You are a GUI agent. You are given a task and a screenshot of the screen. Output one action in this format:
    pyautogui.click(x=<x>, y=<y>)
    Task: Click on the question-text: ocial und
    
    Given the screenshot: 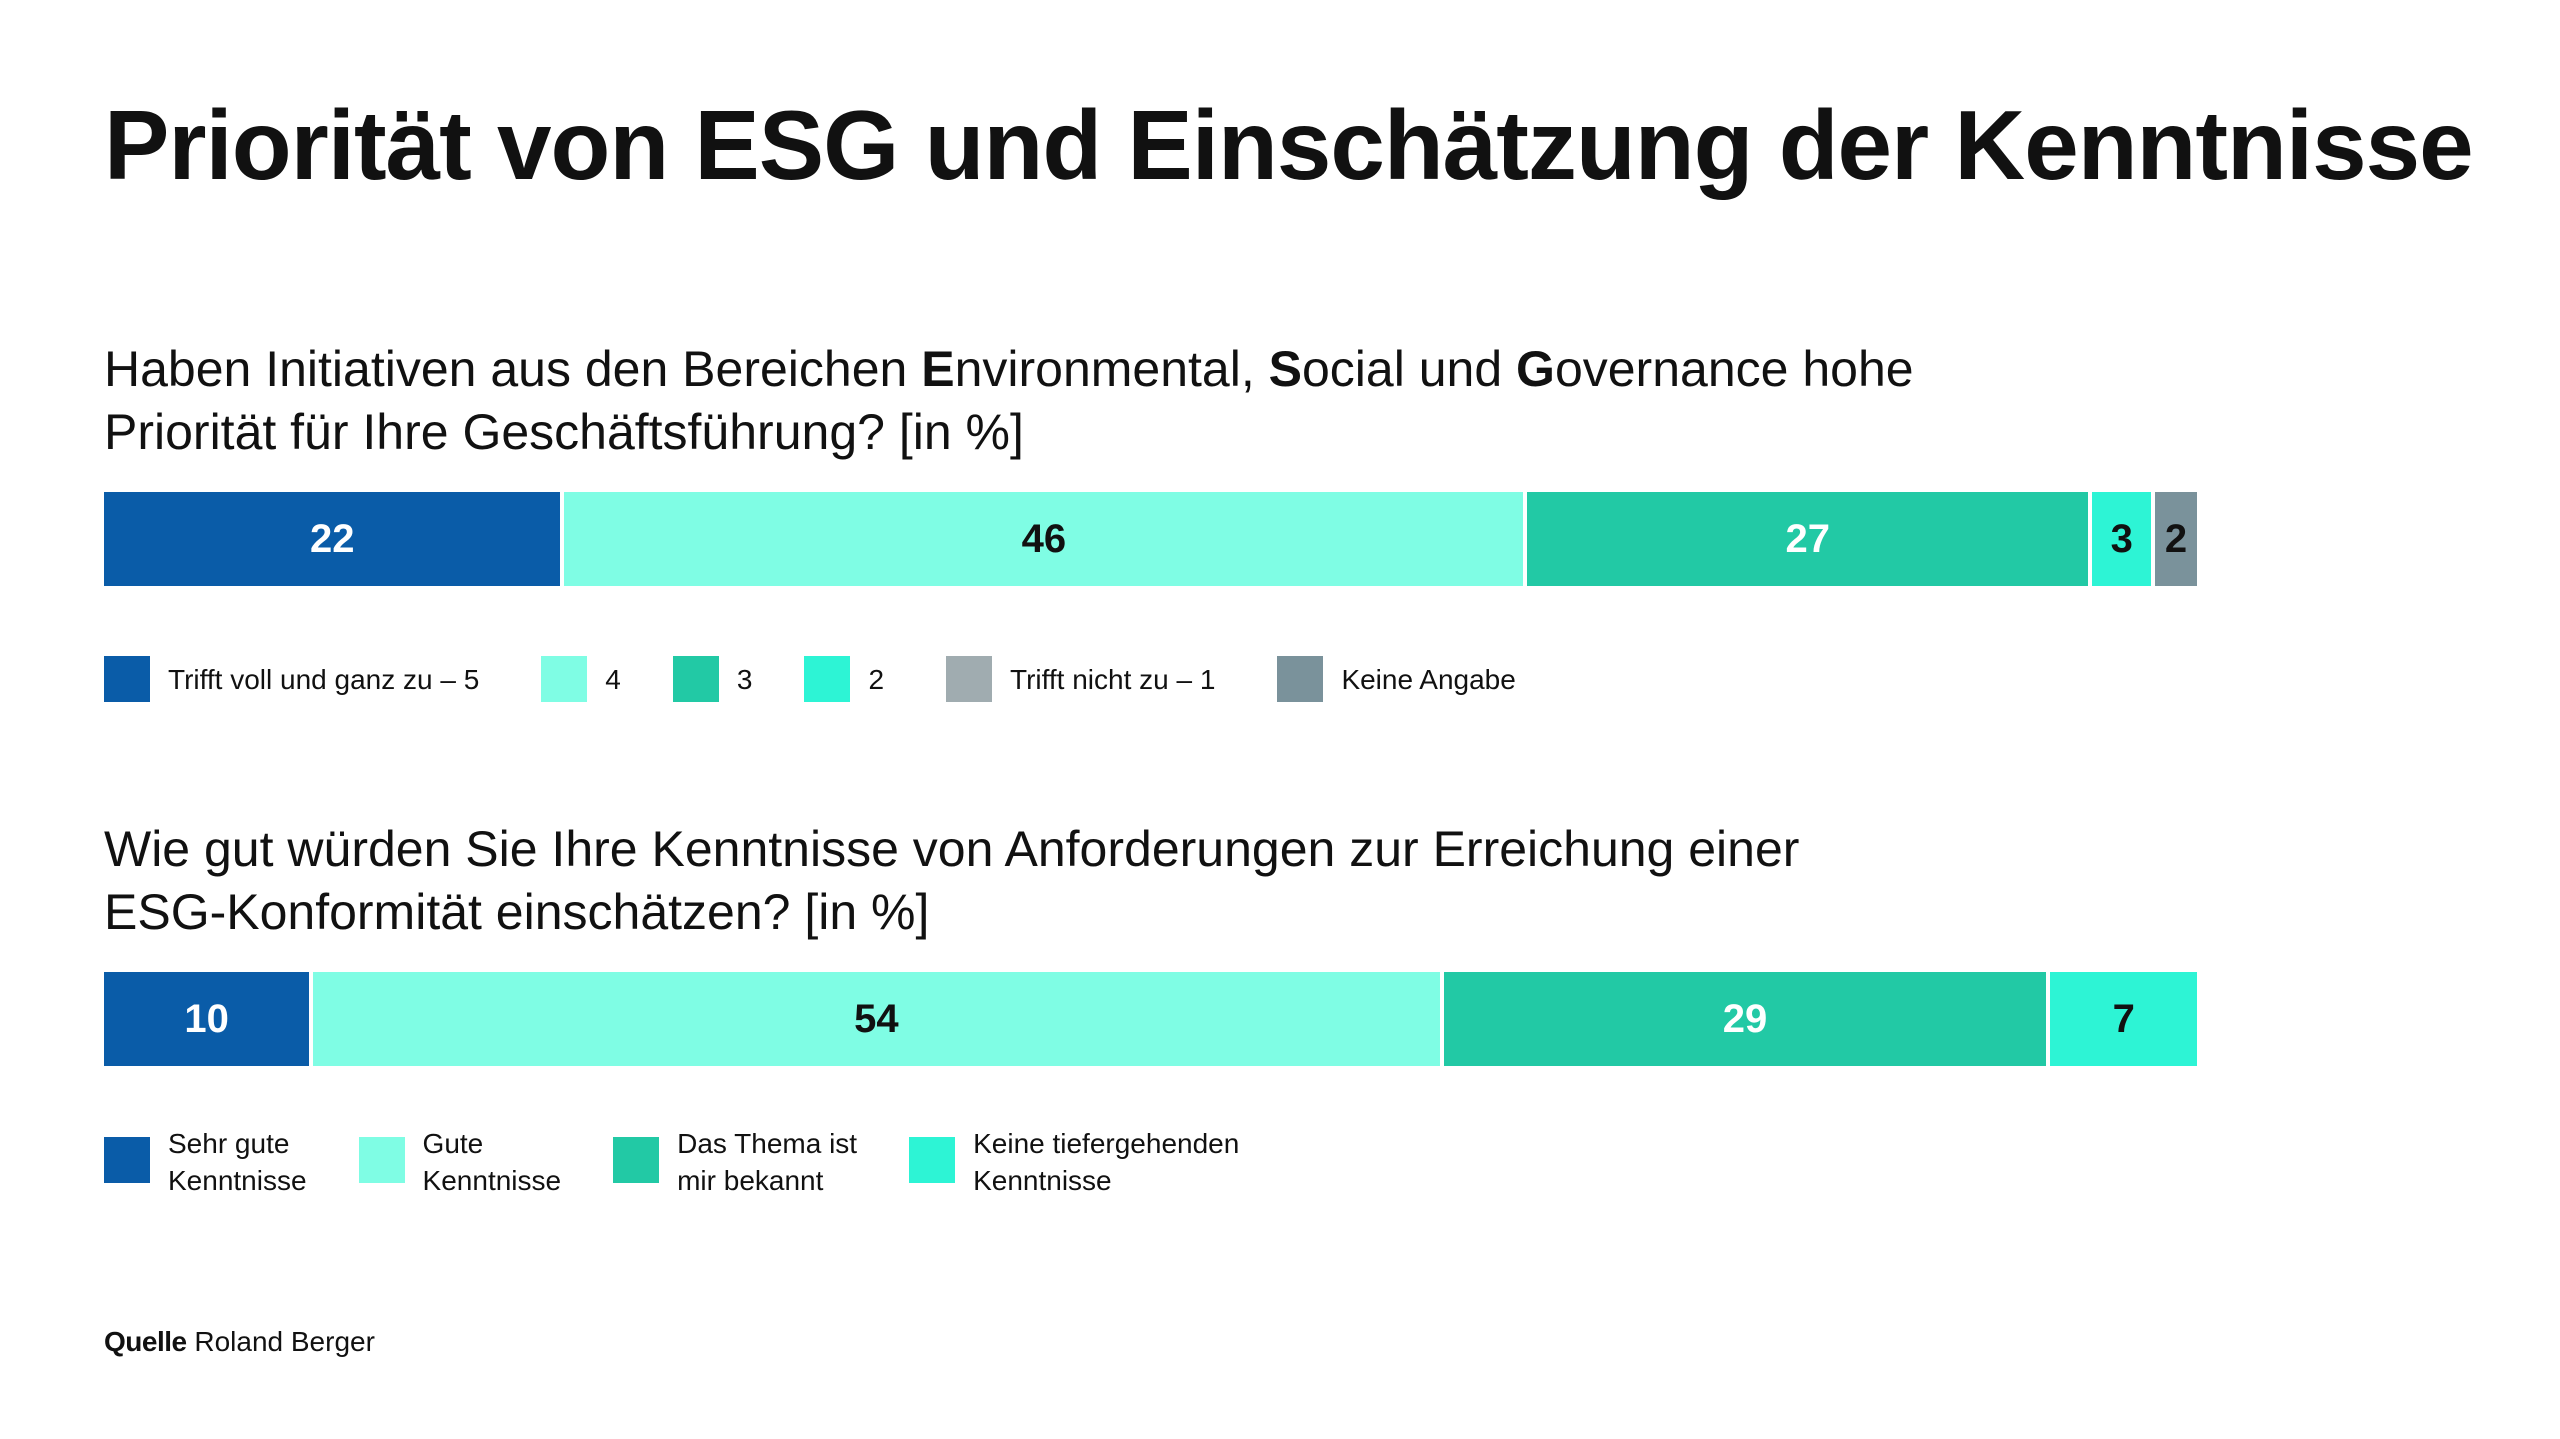 What is the action you would take?
    pyautogui.click(x=1409, y=369)
    